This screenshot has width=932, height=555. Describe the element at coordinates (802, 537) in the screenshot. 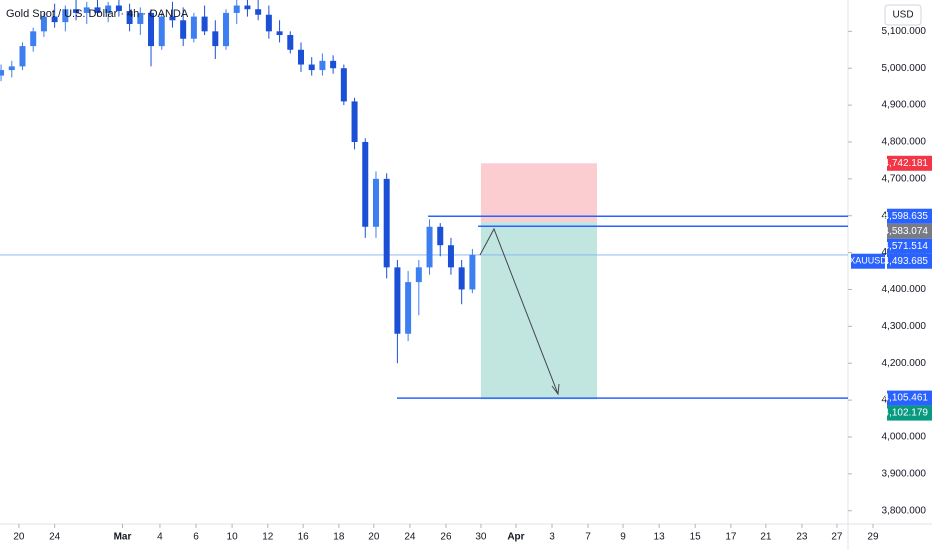

I see `x-tick-label: 23` at that location.